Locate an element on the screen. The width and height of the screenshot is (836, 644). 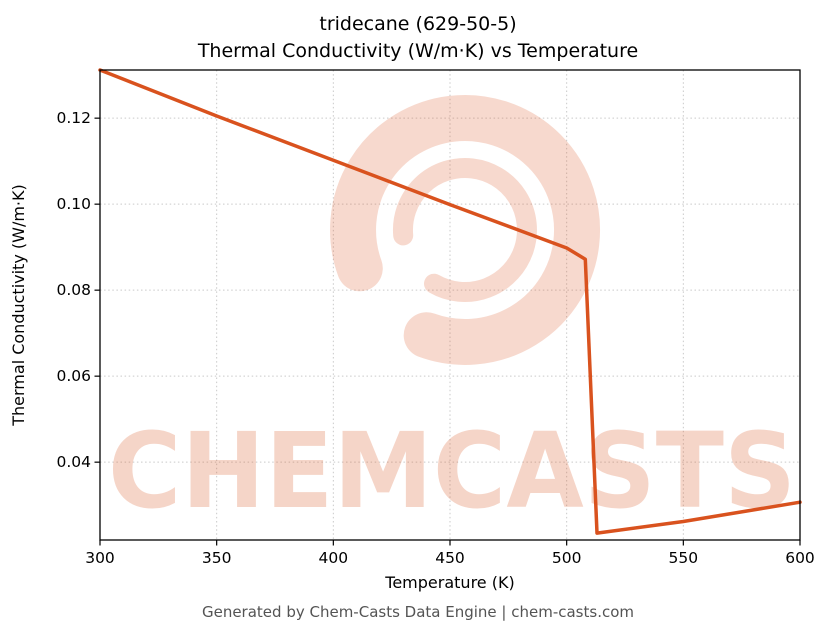
x-axis: 300 350 400 450 500 550 600 is located at coordinates (450, 553).